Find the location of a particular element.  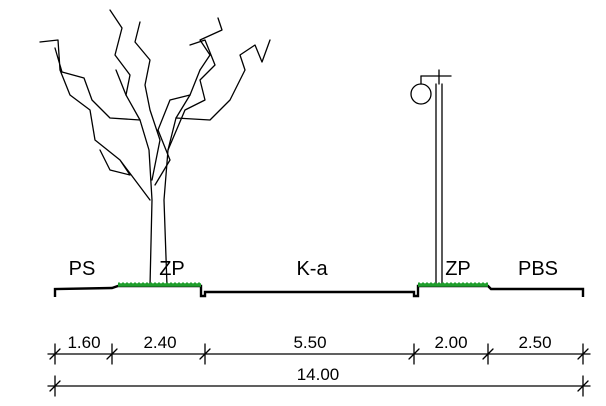

zone-label-zp-right: ZP is located at coordinates (458, 269).